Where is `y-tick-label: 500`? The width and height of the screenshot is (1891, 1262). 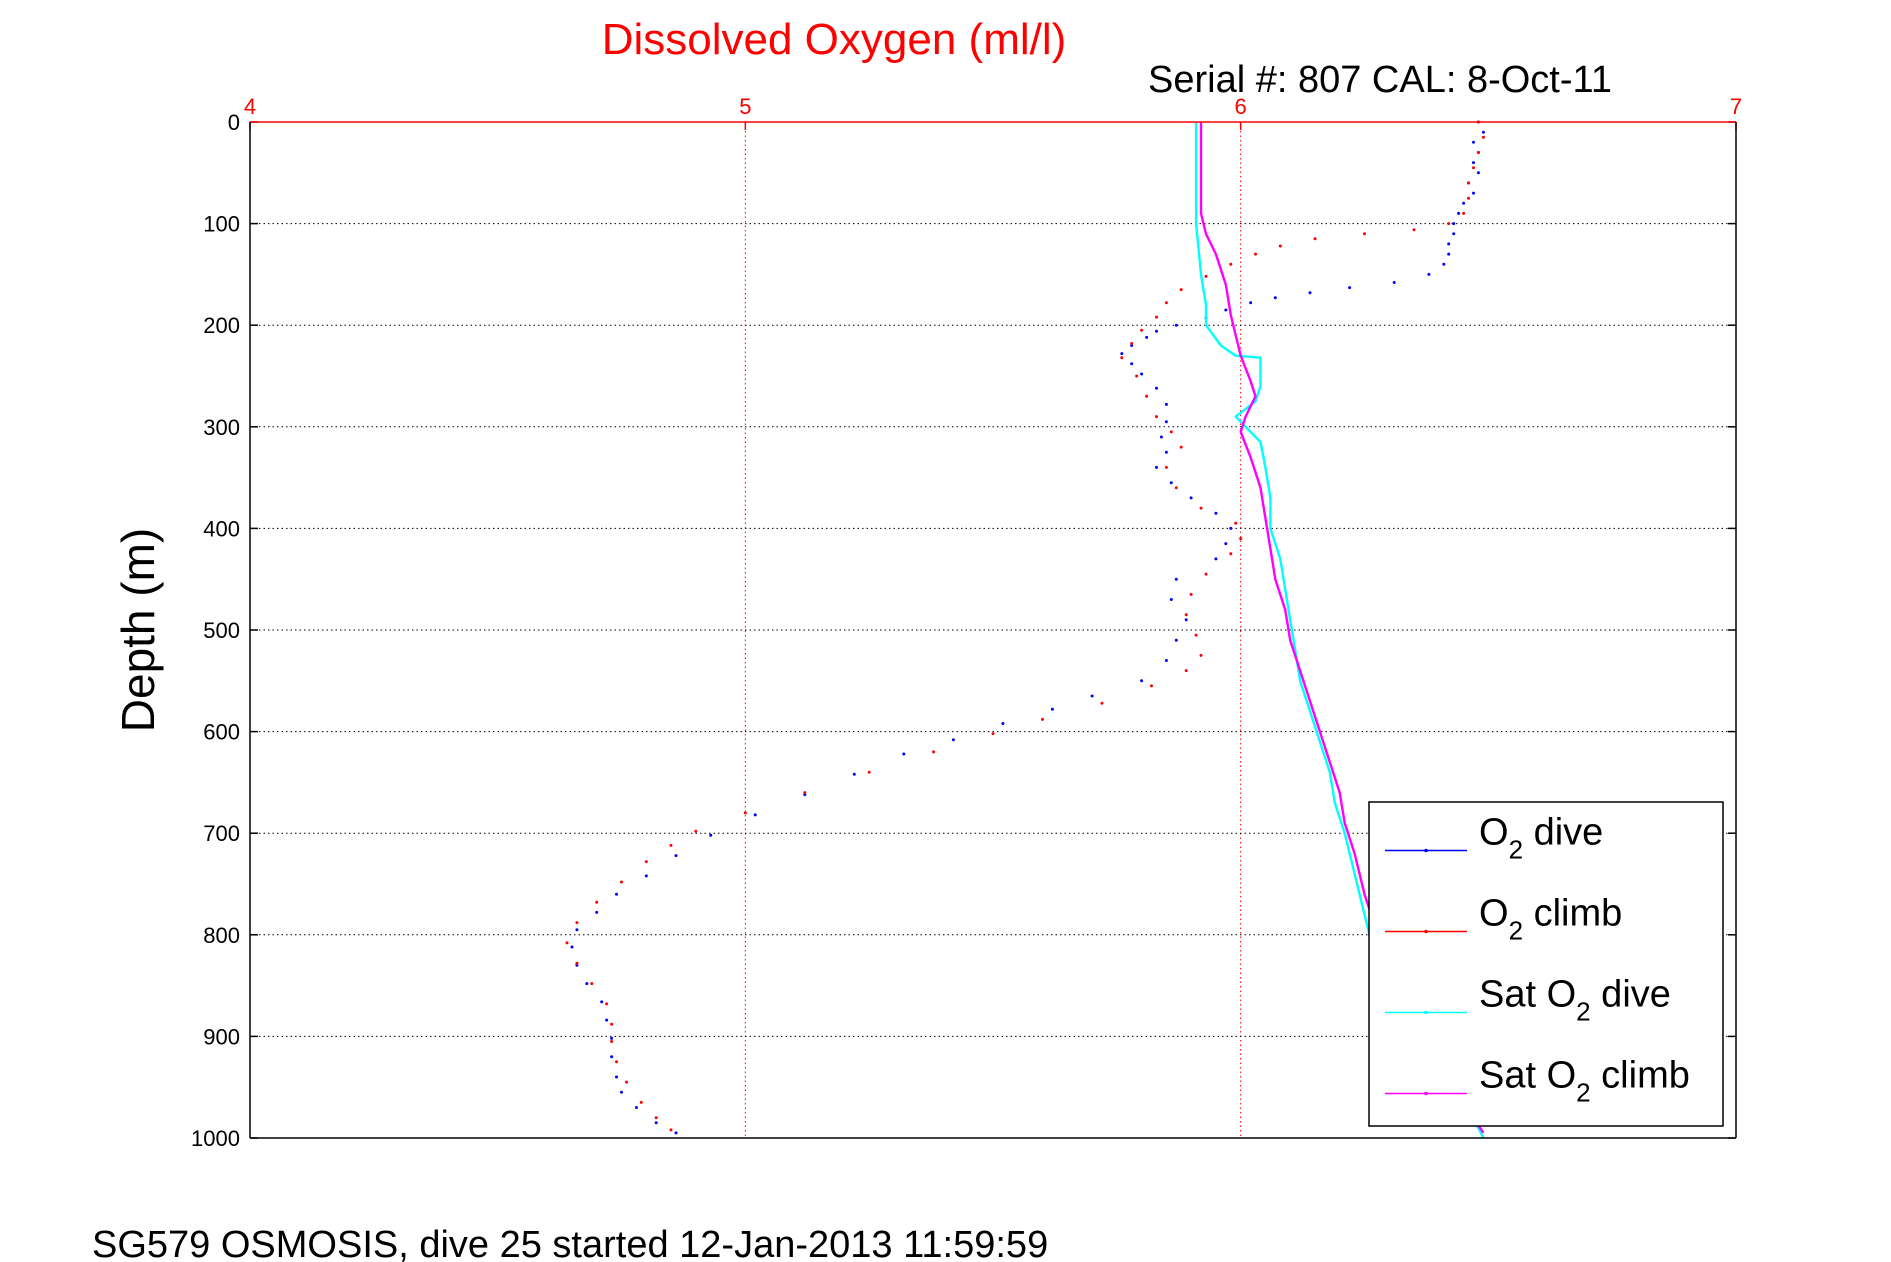 y-tick-label: 500 is located at coordinates (221, 630).